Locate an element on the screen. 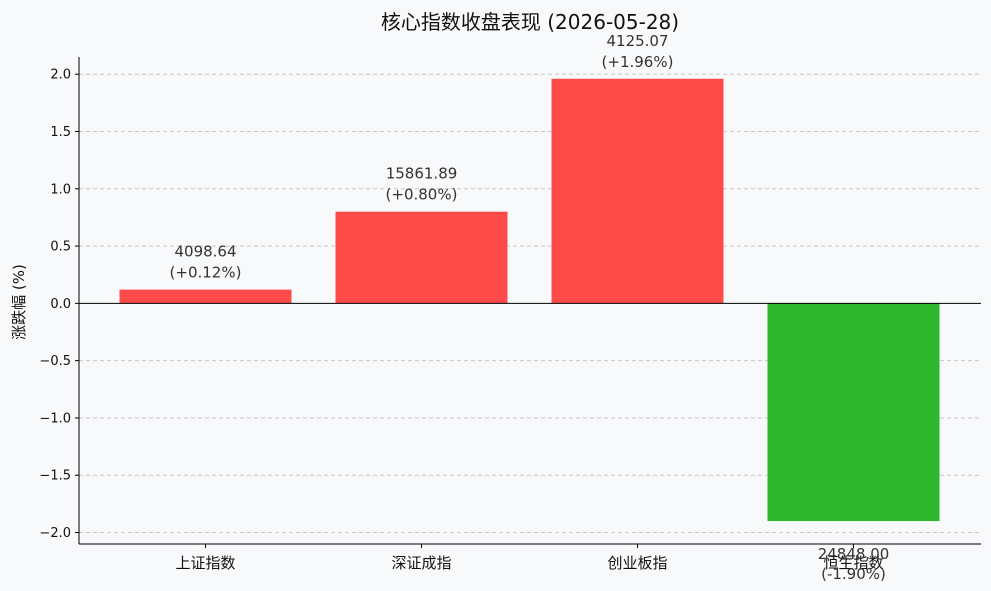 The width and height of the screenshot is (991, 591). chart-title: 核心指数收盘表现 (2026-05-28) is located at coordinates (530, 22).